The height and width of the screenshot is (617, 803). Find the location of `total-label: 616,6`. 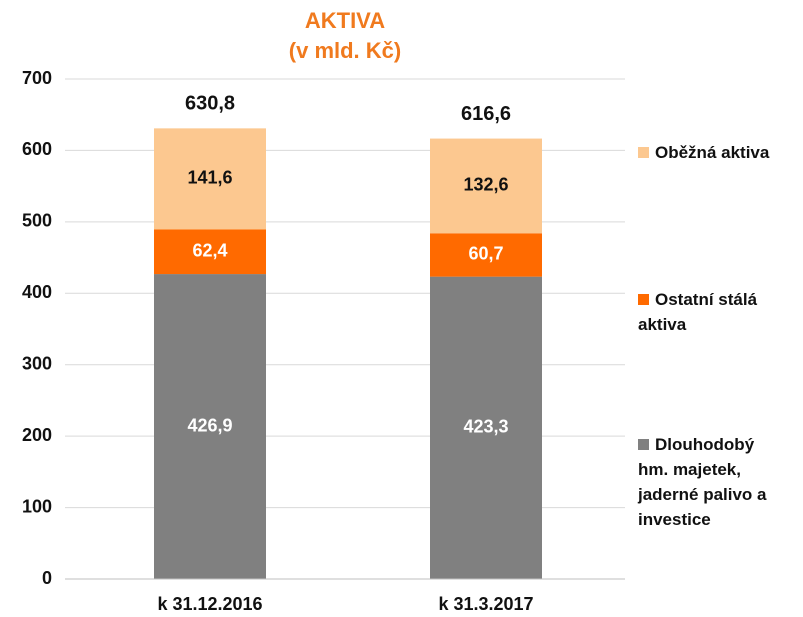

total-label: 616,6 is located at coordinates (486, 114).